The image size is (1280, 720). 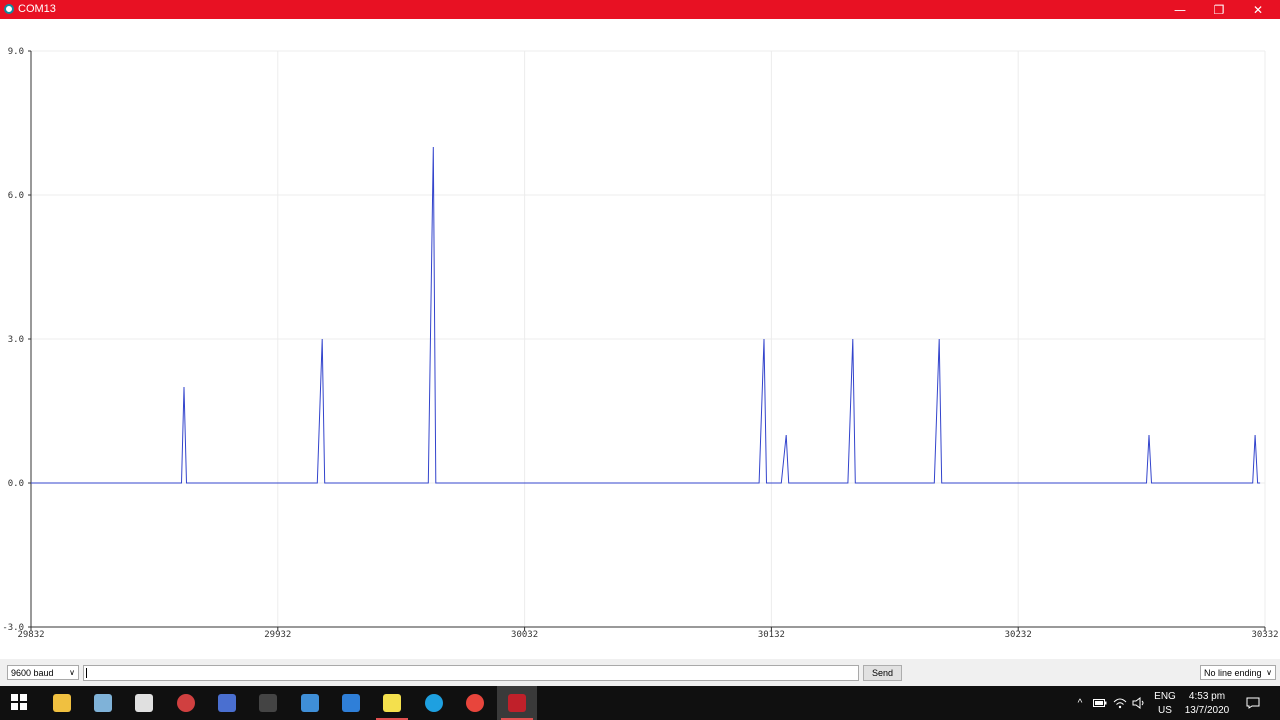 What do you see at coordinates (640, 703) in the screenshot?
I see `taskbar: ^ ENG US 4:53 pm 13/7/2020` at bounding box center [640, 703].